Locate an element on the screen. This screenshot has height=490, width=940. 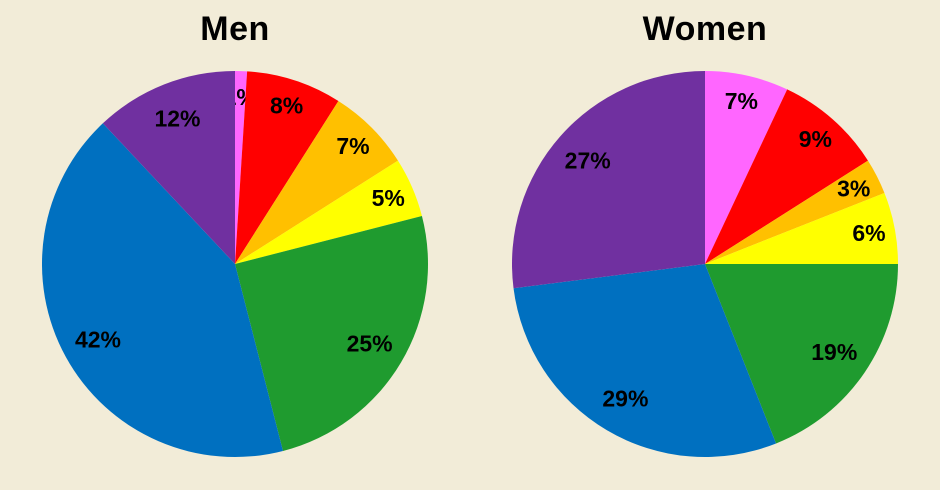
men-chart-title: Men is located at coordinates (235, 29).